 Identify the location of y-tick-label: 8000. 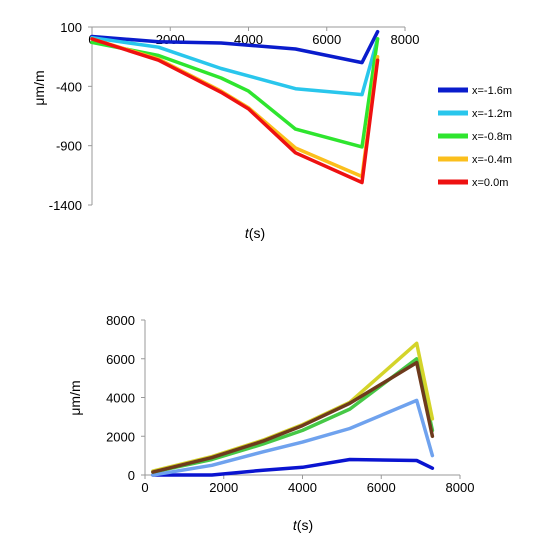
(120, 320).